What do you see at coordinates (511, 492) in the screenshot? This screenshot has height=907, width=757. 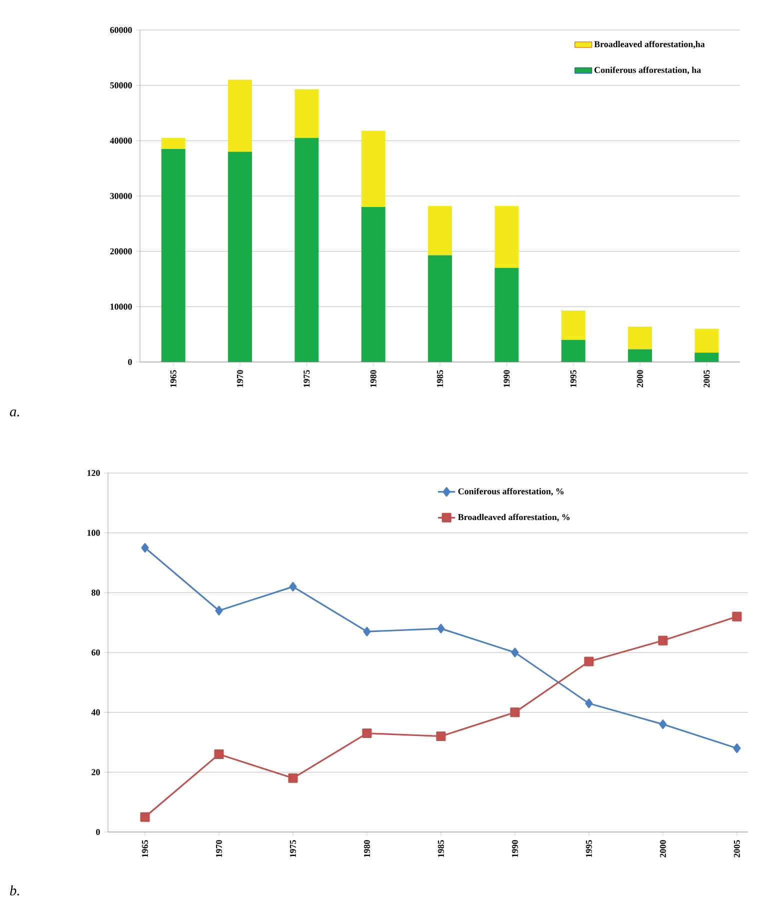 I see `legend-label: Coniferous afforestation, %` at bounding box center [511, 492].